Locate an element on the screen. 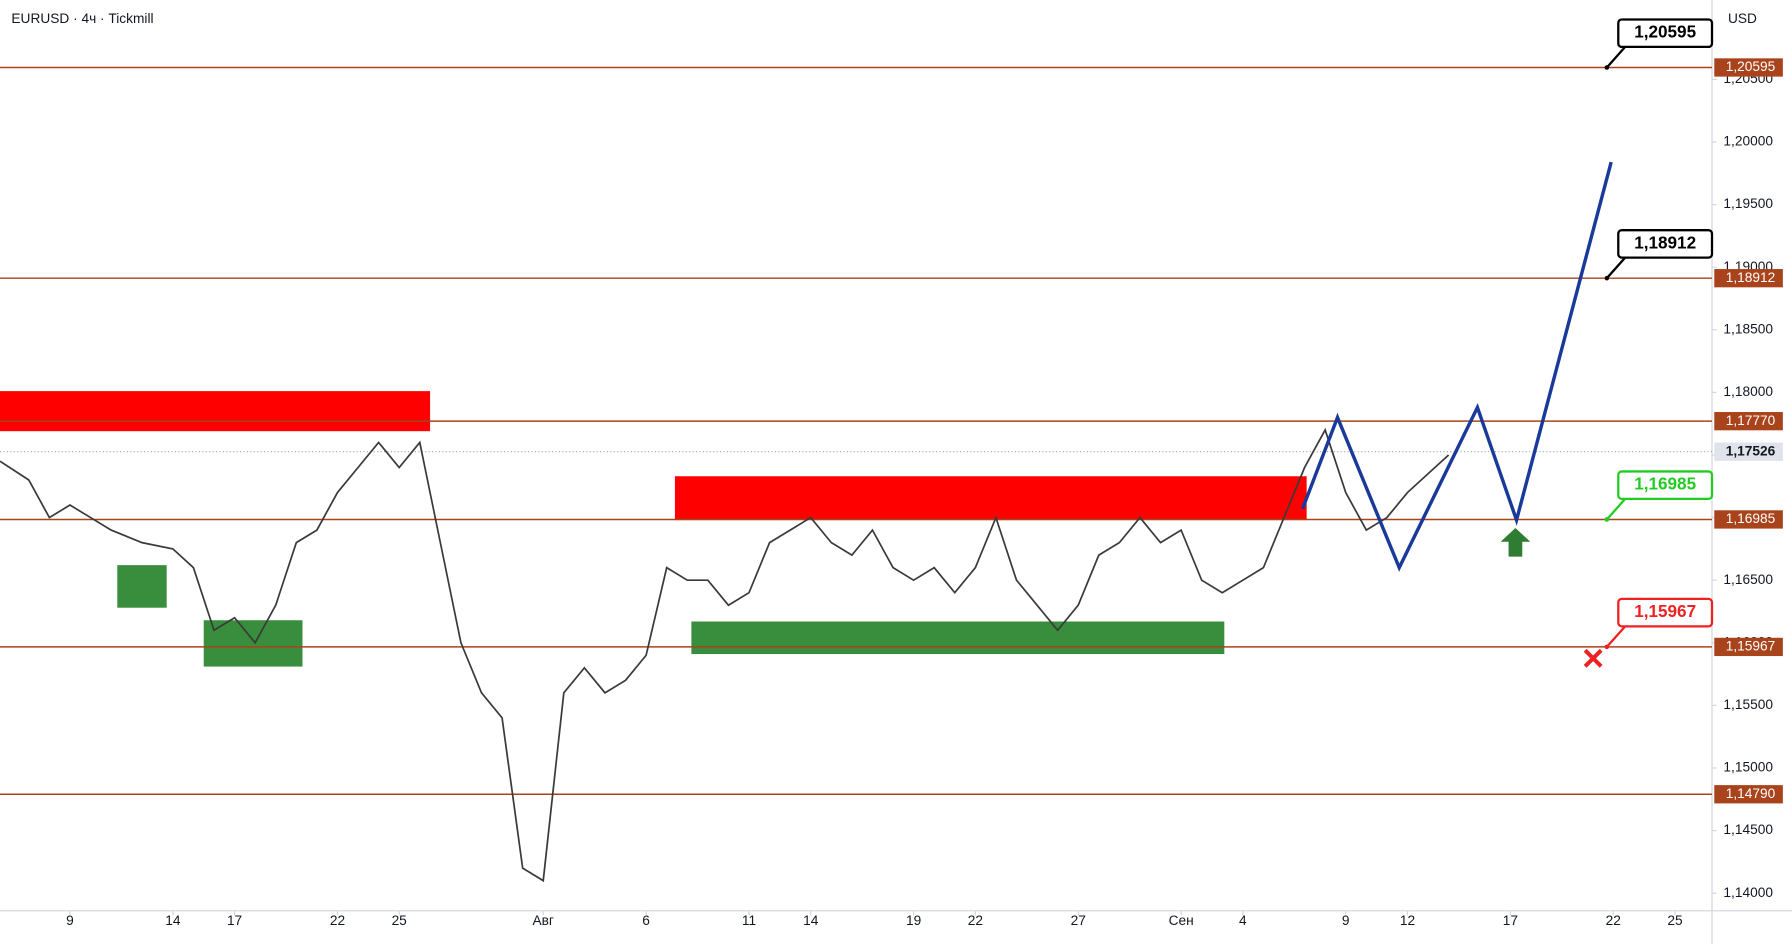  y-tick-label: 1,19500 is located at coordinates (1748, 203).